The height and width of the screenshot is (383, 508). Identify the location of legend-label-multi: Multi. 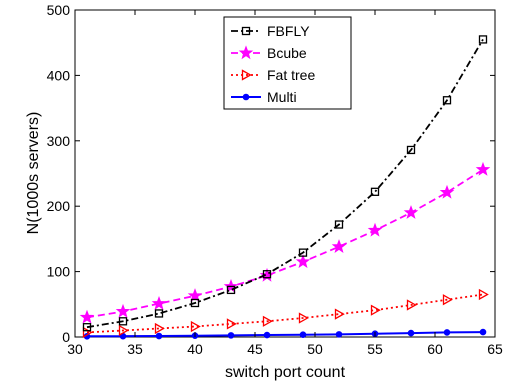
(282, 97).